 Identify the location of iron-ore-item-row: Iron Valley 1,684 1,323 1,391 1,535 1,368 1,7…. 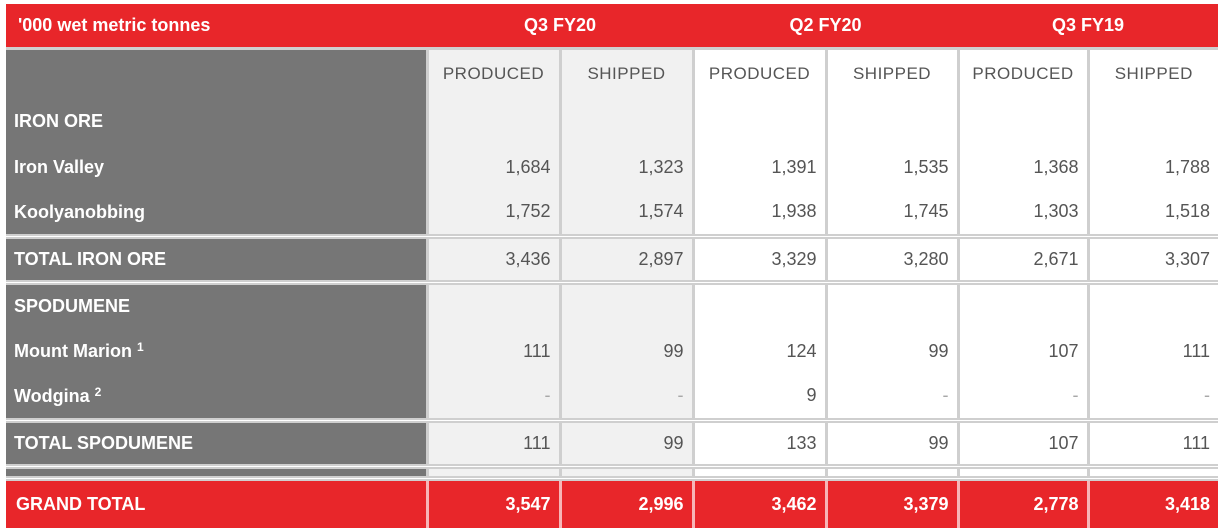
(612, 167).